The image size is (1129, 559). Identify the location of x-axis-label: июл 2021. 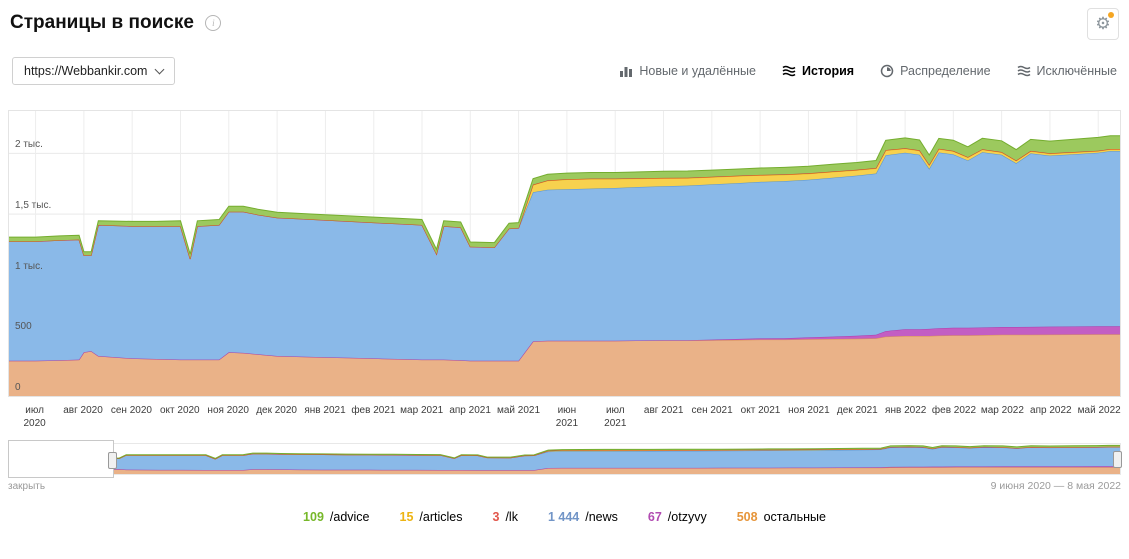
(615, 417).